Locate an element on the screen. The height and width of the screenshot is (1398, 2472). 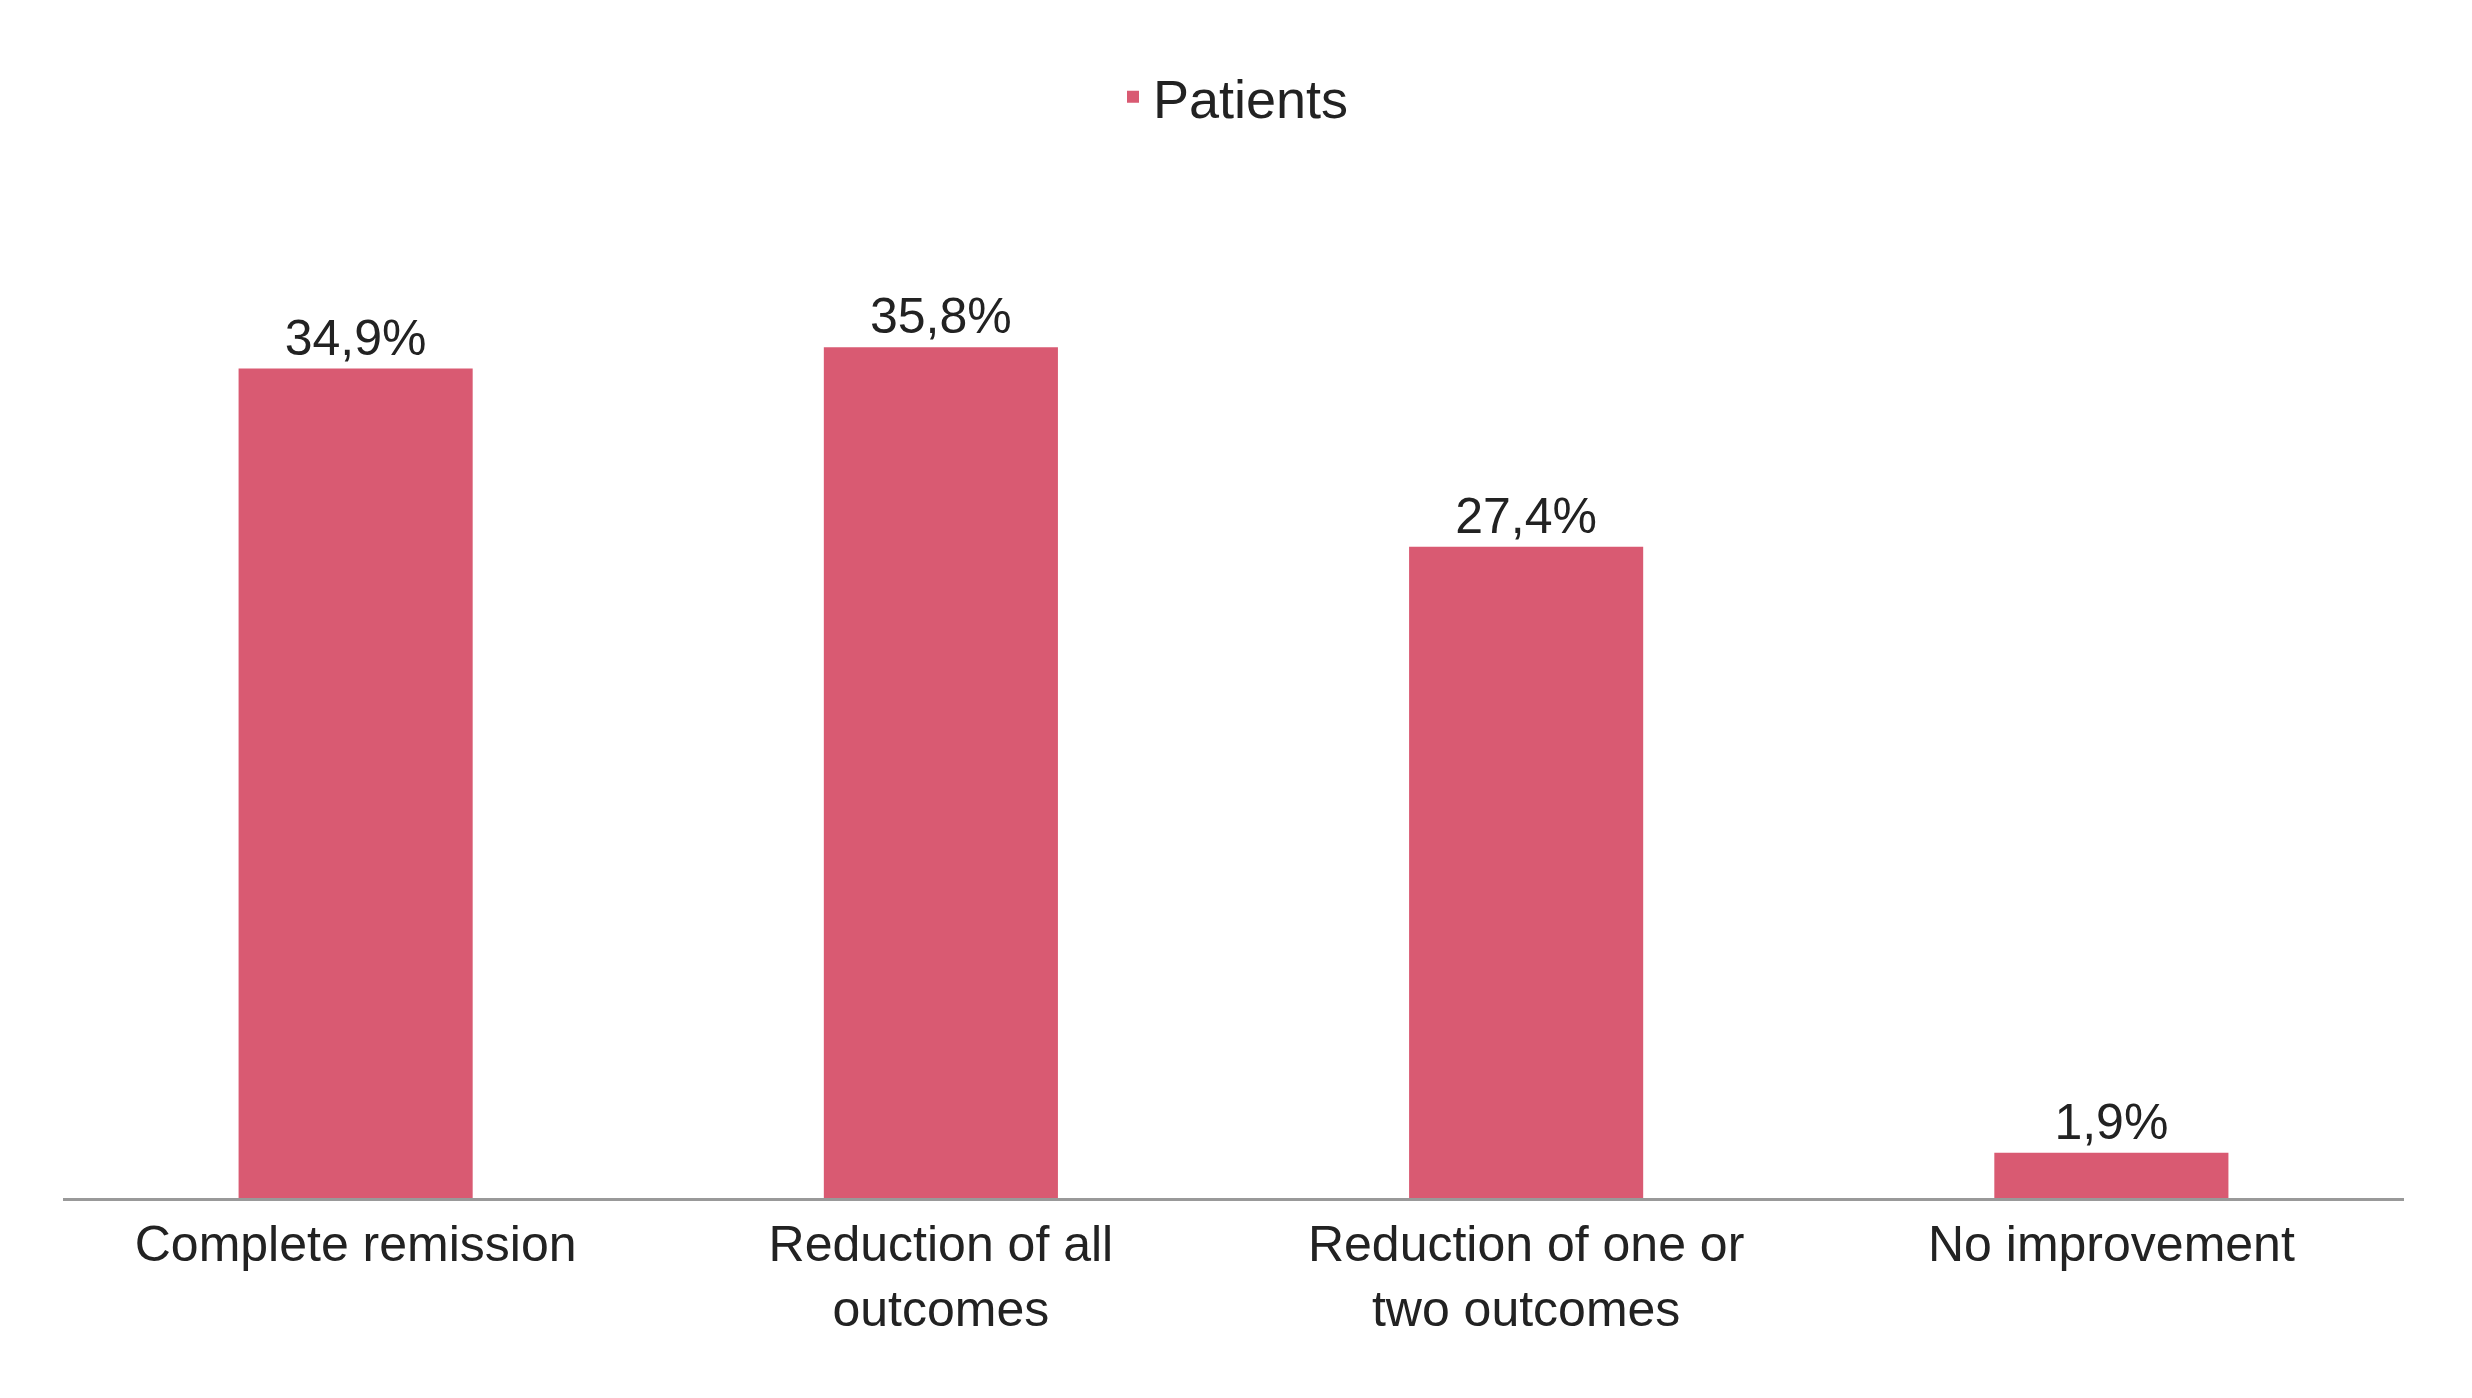
legend-label: Patients is located at coordinates (1251, 98).